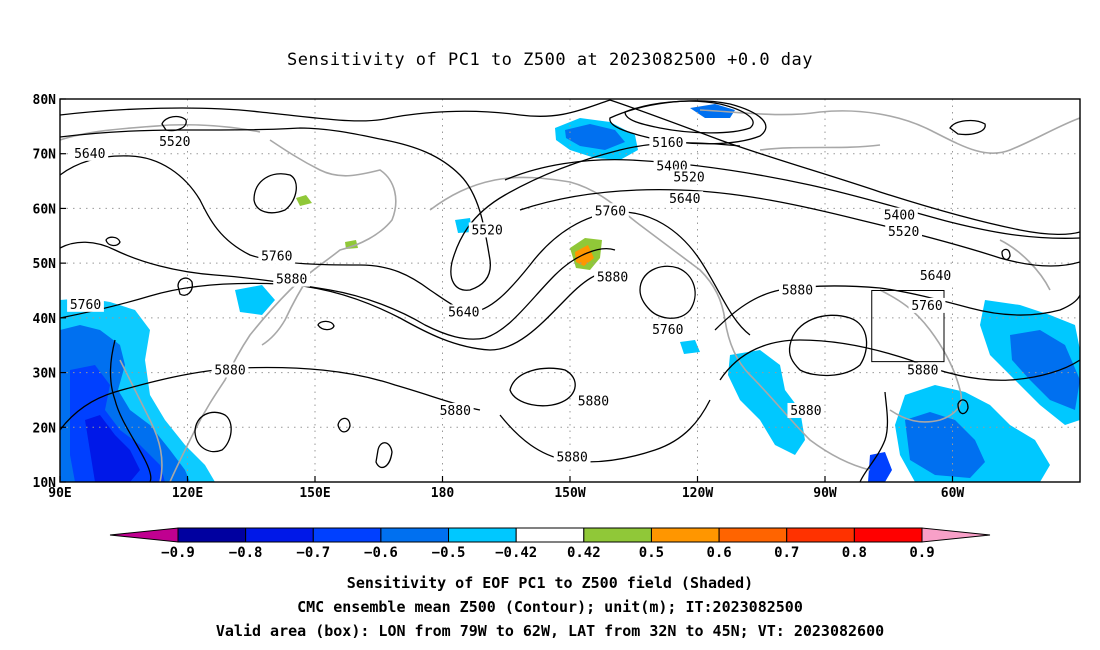 The image size is (1100, 650). What do you see at coordinates (584, 553) in the screenshot?
I see `colorbar-tick-label: 0.42` at bounding box center [584, 553].